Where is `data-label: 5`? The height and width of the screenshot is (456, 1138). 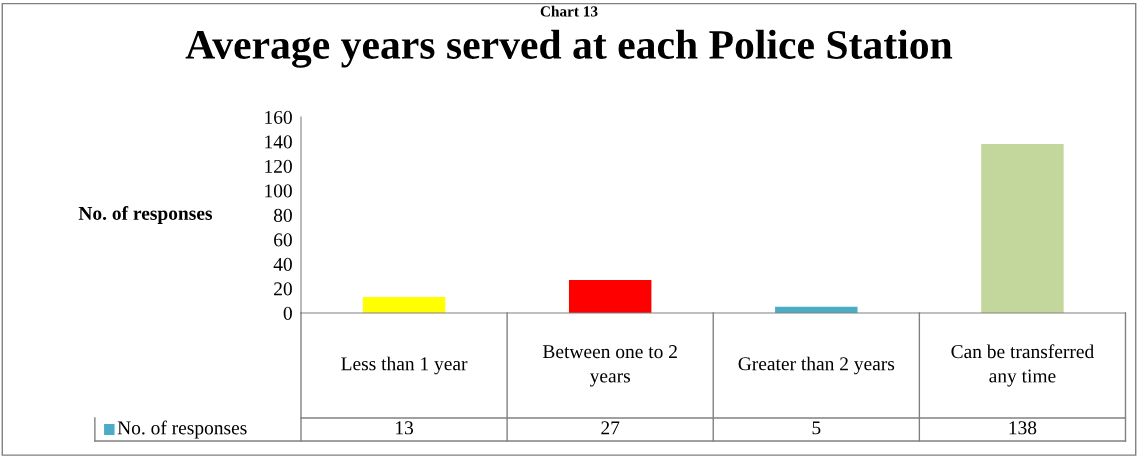
data-label: 5 is located at coordinates (816, 428).